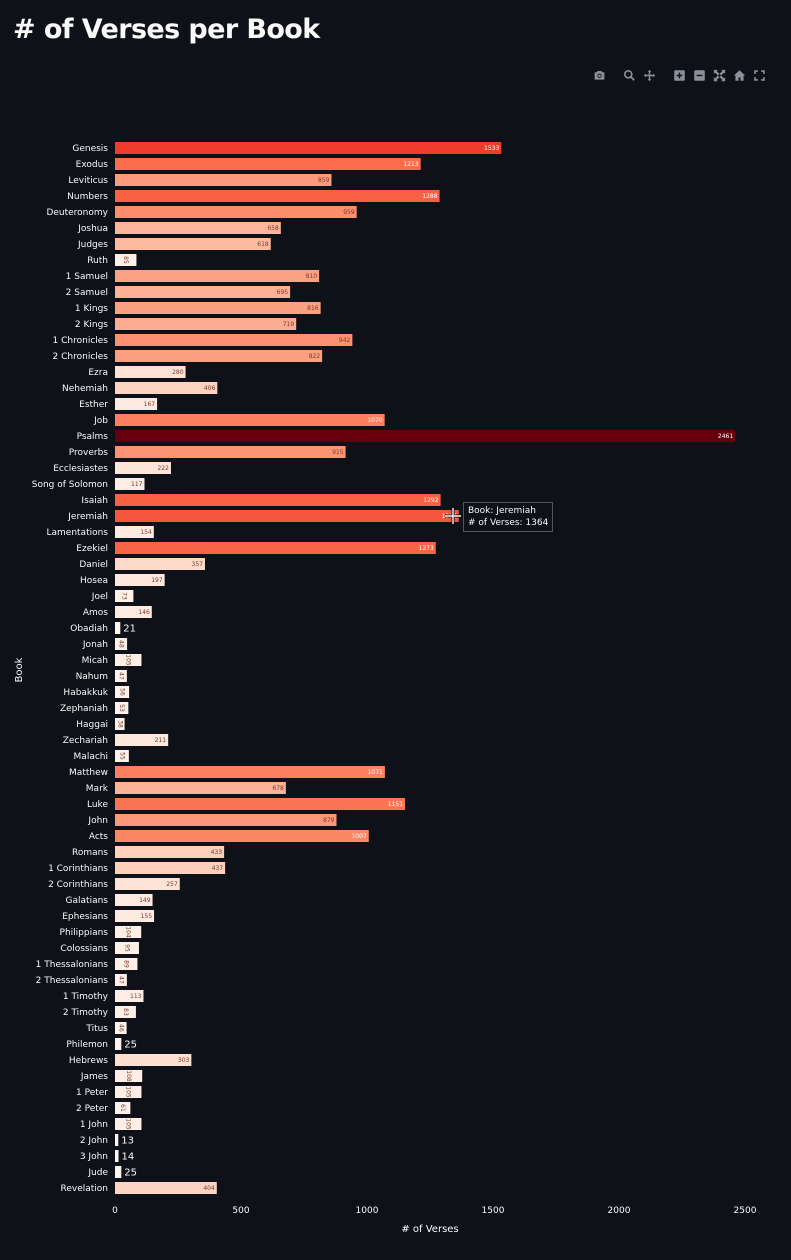 Image resolution: width=791 pixels, height=1260 pixels. What do you see at coordinates (126, 260) in the screenshot?
I see `bar-ruth` at bounding box center [126, 260].